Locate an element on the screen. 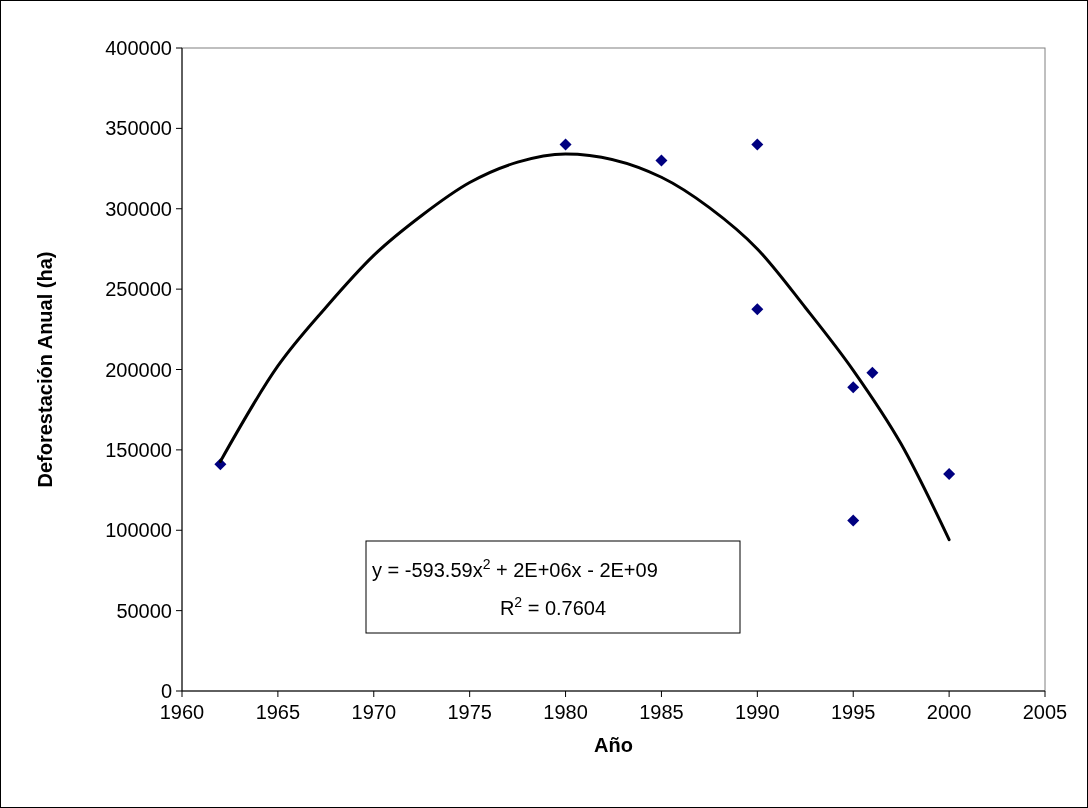 The width and height of the screenshot is (1088, 808). y-tick-label: 300000 is located at coordinates (138, 208).